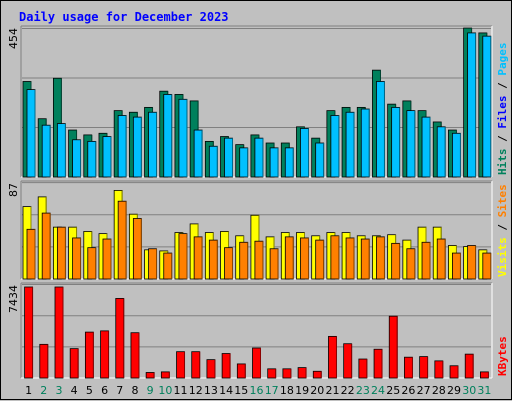 This screenshot has height=401, width=512. What do you see at coordinates (119, 390) in the screenshot?
I see `day-label-7: 7` at bounding box center [119, 390].